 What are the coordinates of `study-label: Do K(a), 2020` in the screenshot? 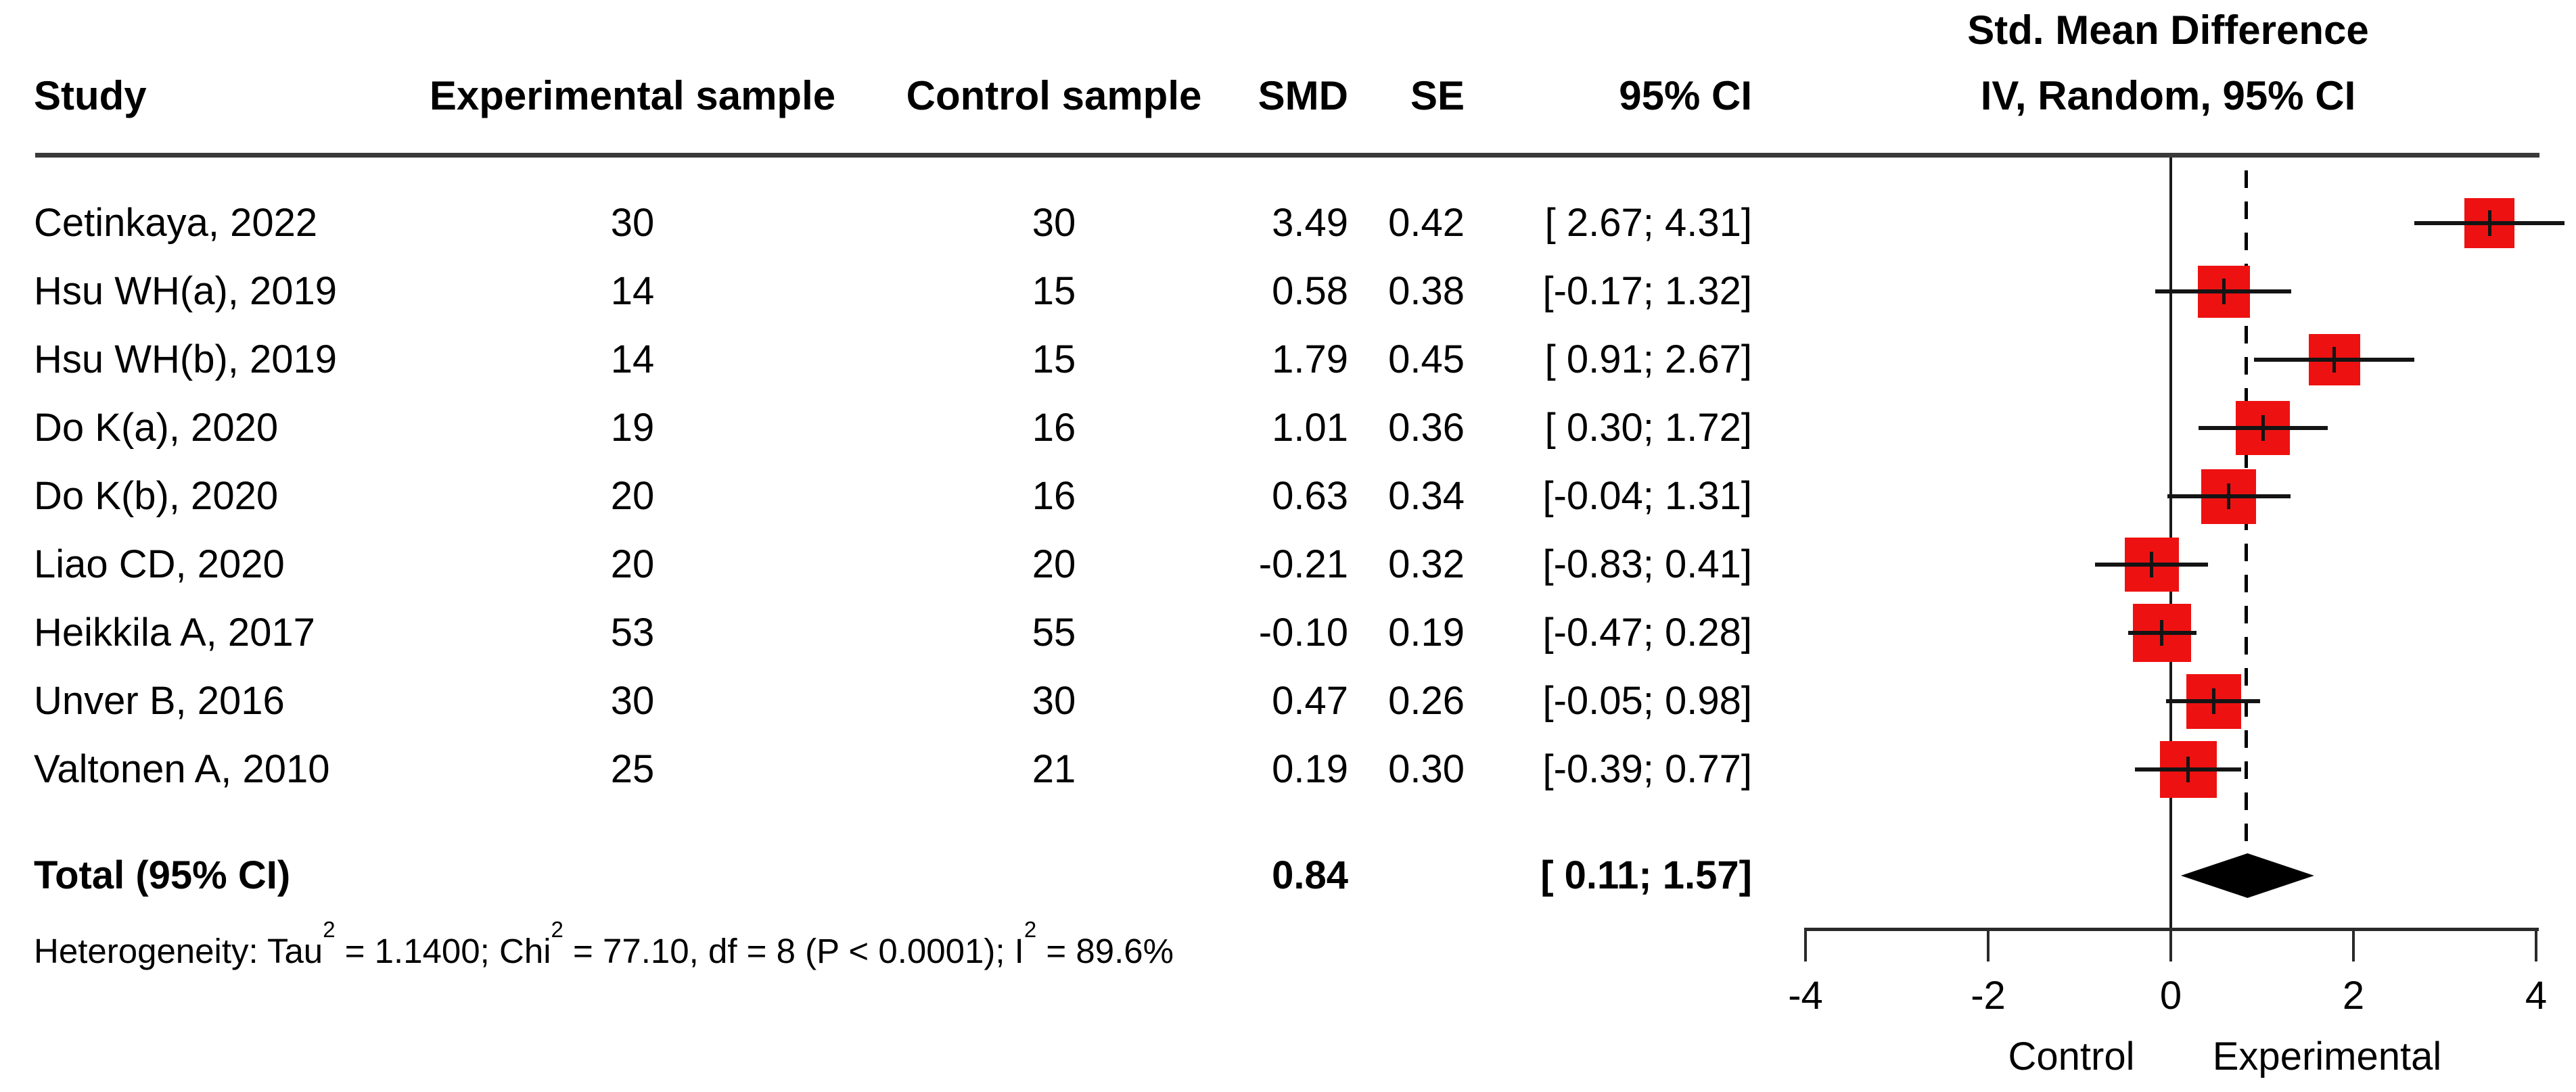 It's located at (156, 428).